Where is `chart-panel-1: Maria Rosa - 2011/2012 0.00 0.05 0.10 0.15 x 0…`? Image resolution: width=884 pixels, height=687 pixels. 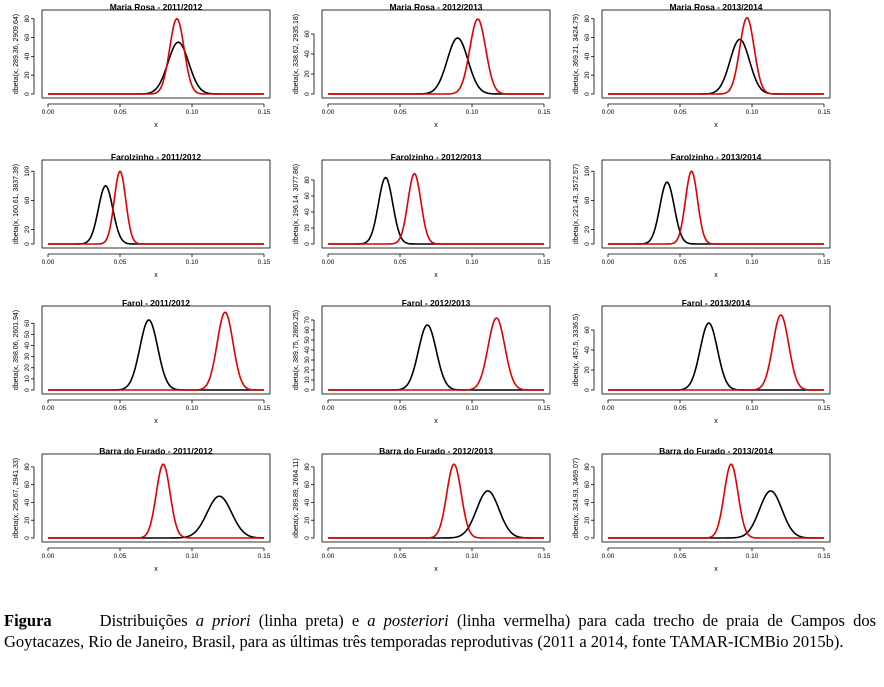
chart-panel-1: Maria Rosa - 2011/2012 0.00 0.05 0.10 0.15 x 0… is located at coordinates (155, 72).